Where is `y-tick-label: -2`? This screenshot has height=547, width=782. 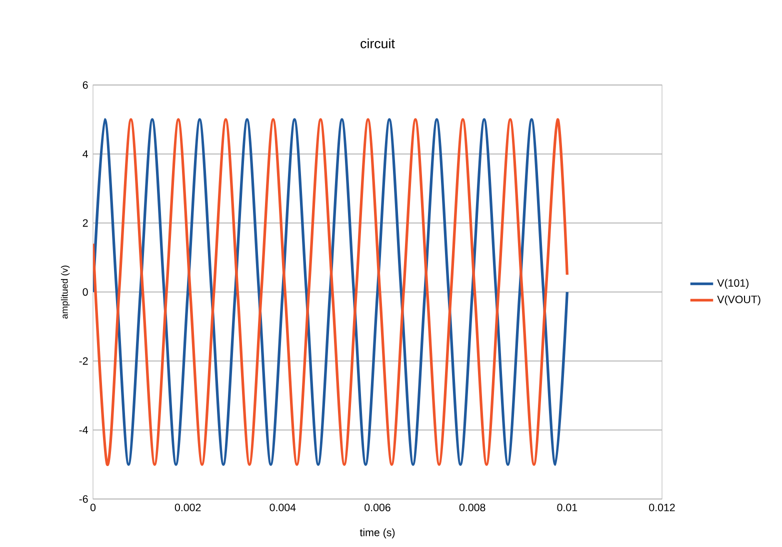
y-tick-label: -2 is located at coordinates (83, 361).